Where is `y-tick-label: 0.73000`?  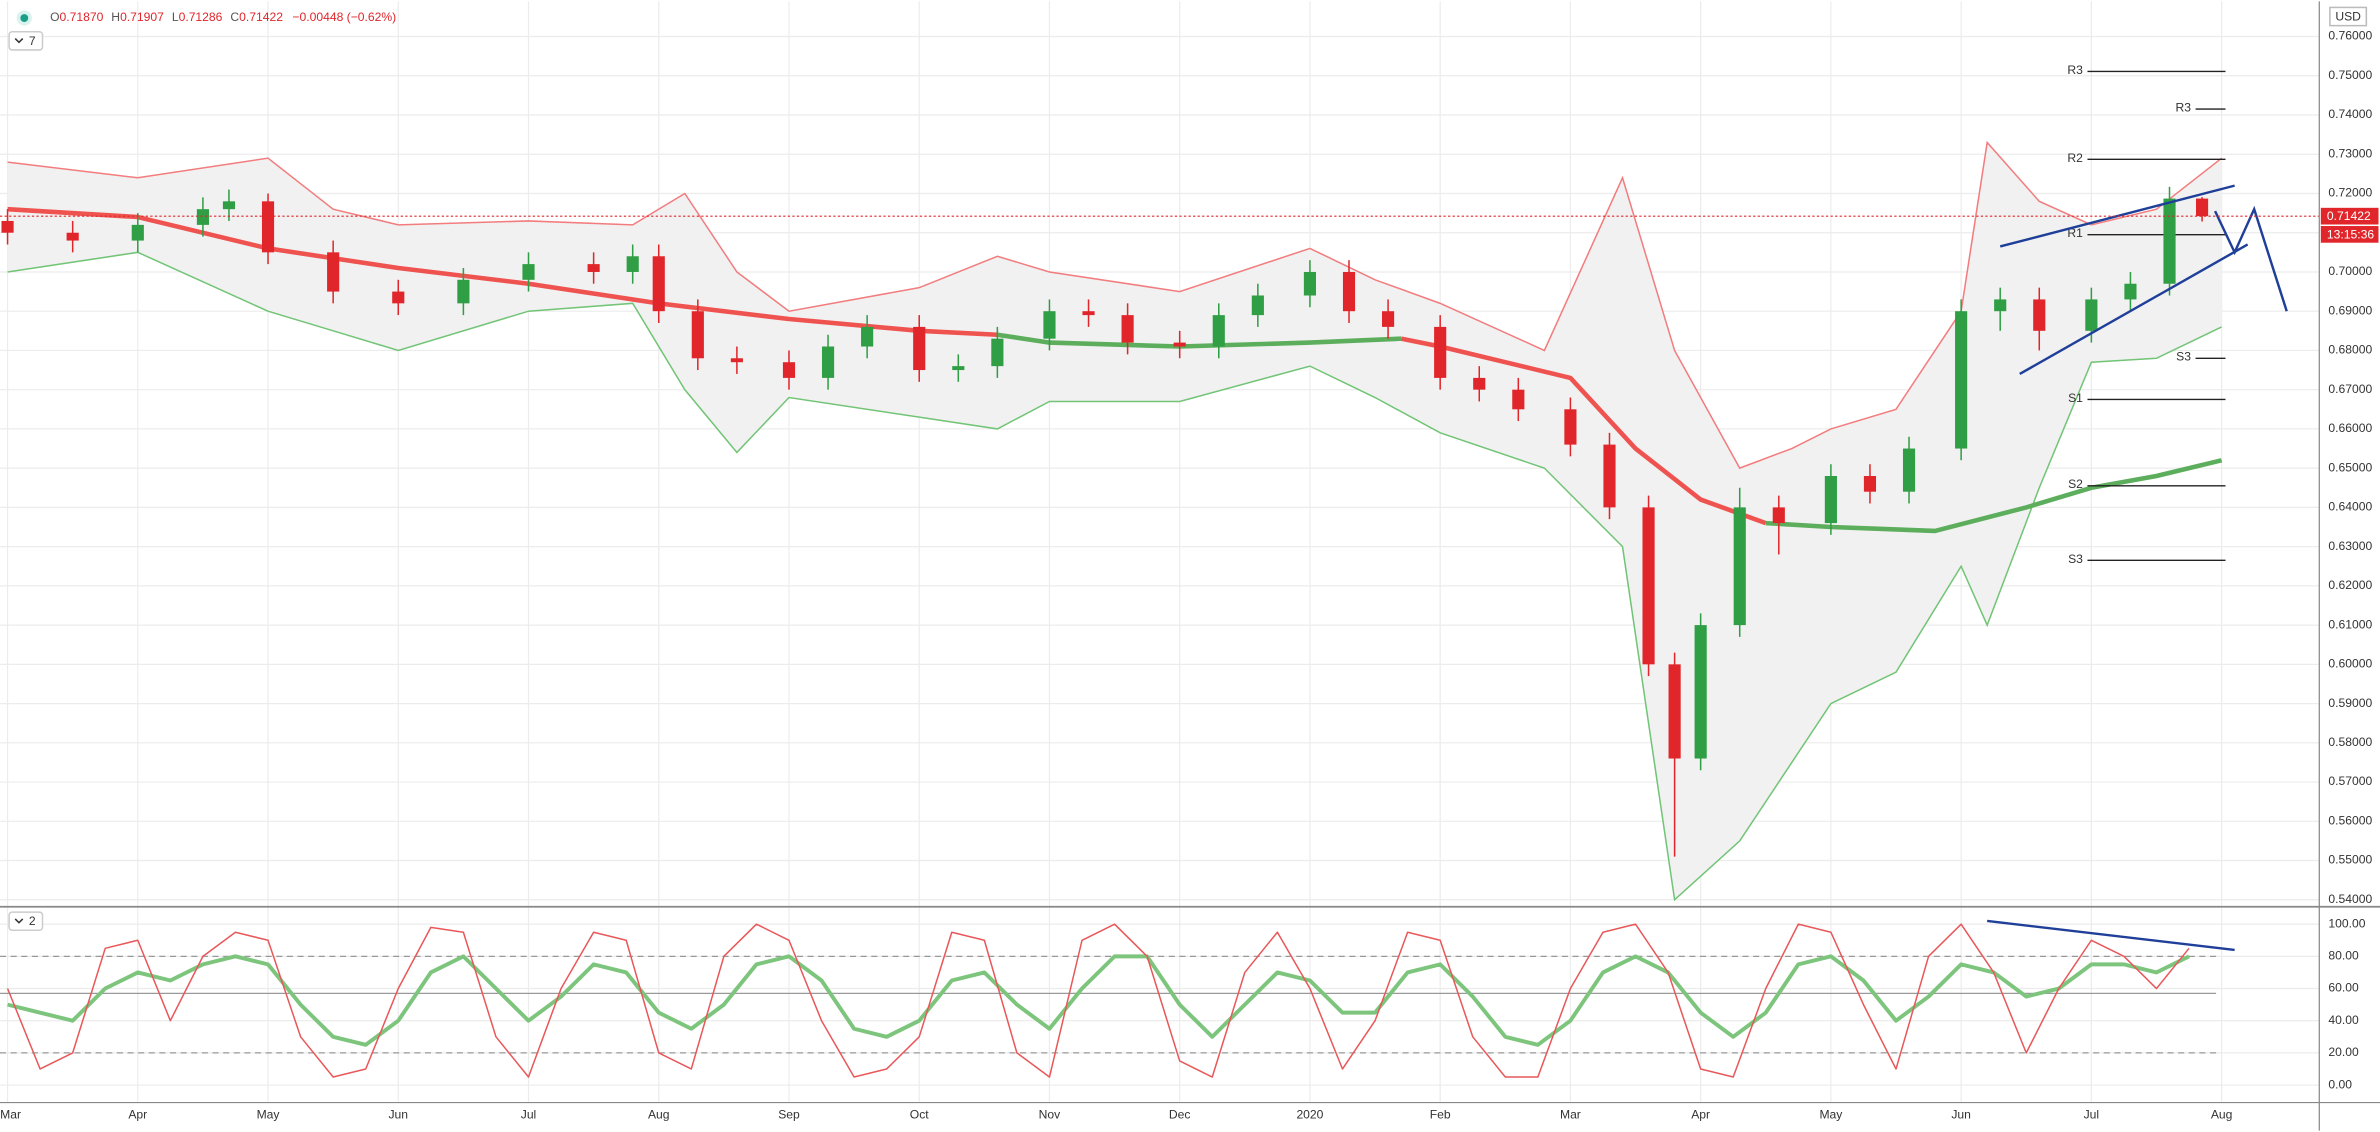
y-tick-label: 0.73000 is located at coordinates (2350, 153).